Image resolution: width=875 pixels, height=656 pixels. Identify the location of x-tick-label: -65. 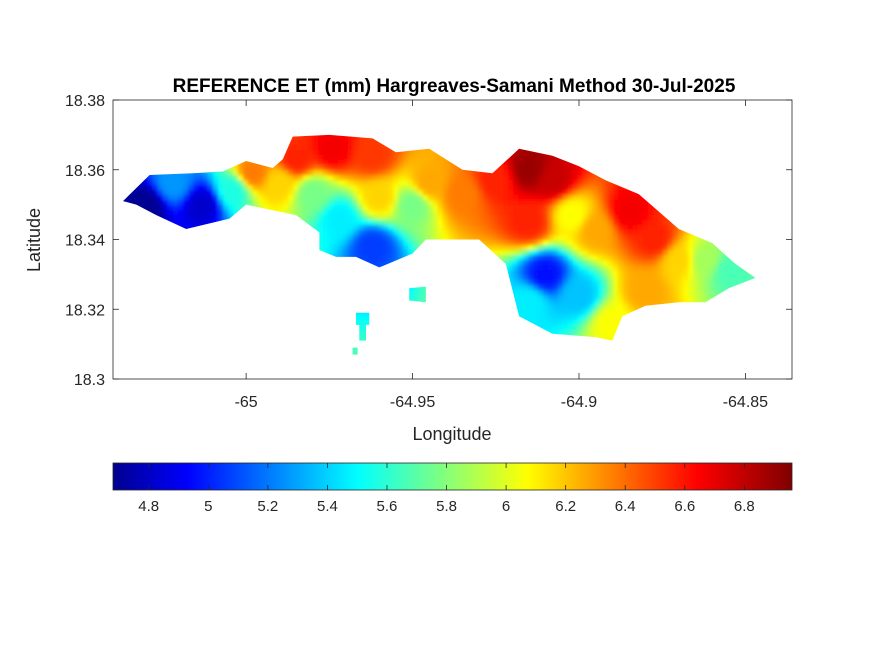
(246, 402).